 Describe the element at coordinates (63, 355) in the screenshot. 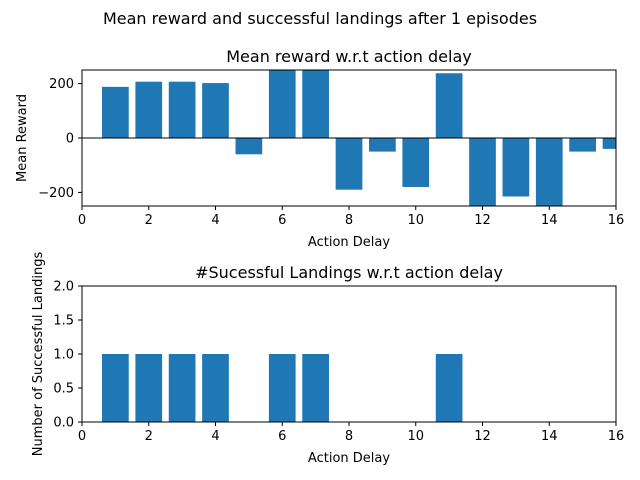

I see `y-tick-label: 1.0` at that location.